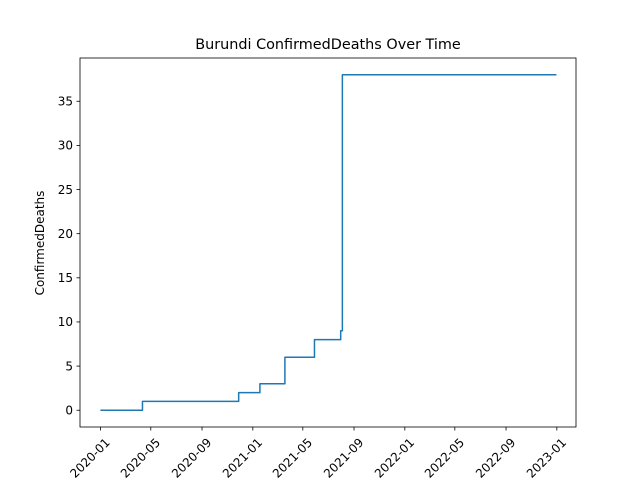 The image size is (640, 480). Describe the element at coordinates (69, 366) in the screenshot. I see `y-tick-label: 5` at that location.